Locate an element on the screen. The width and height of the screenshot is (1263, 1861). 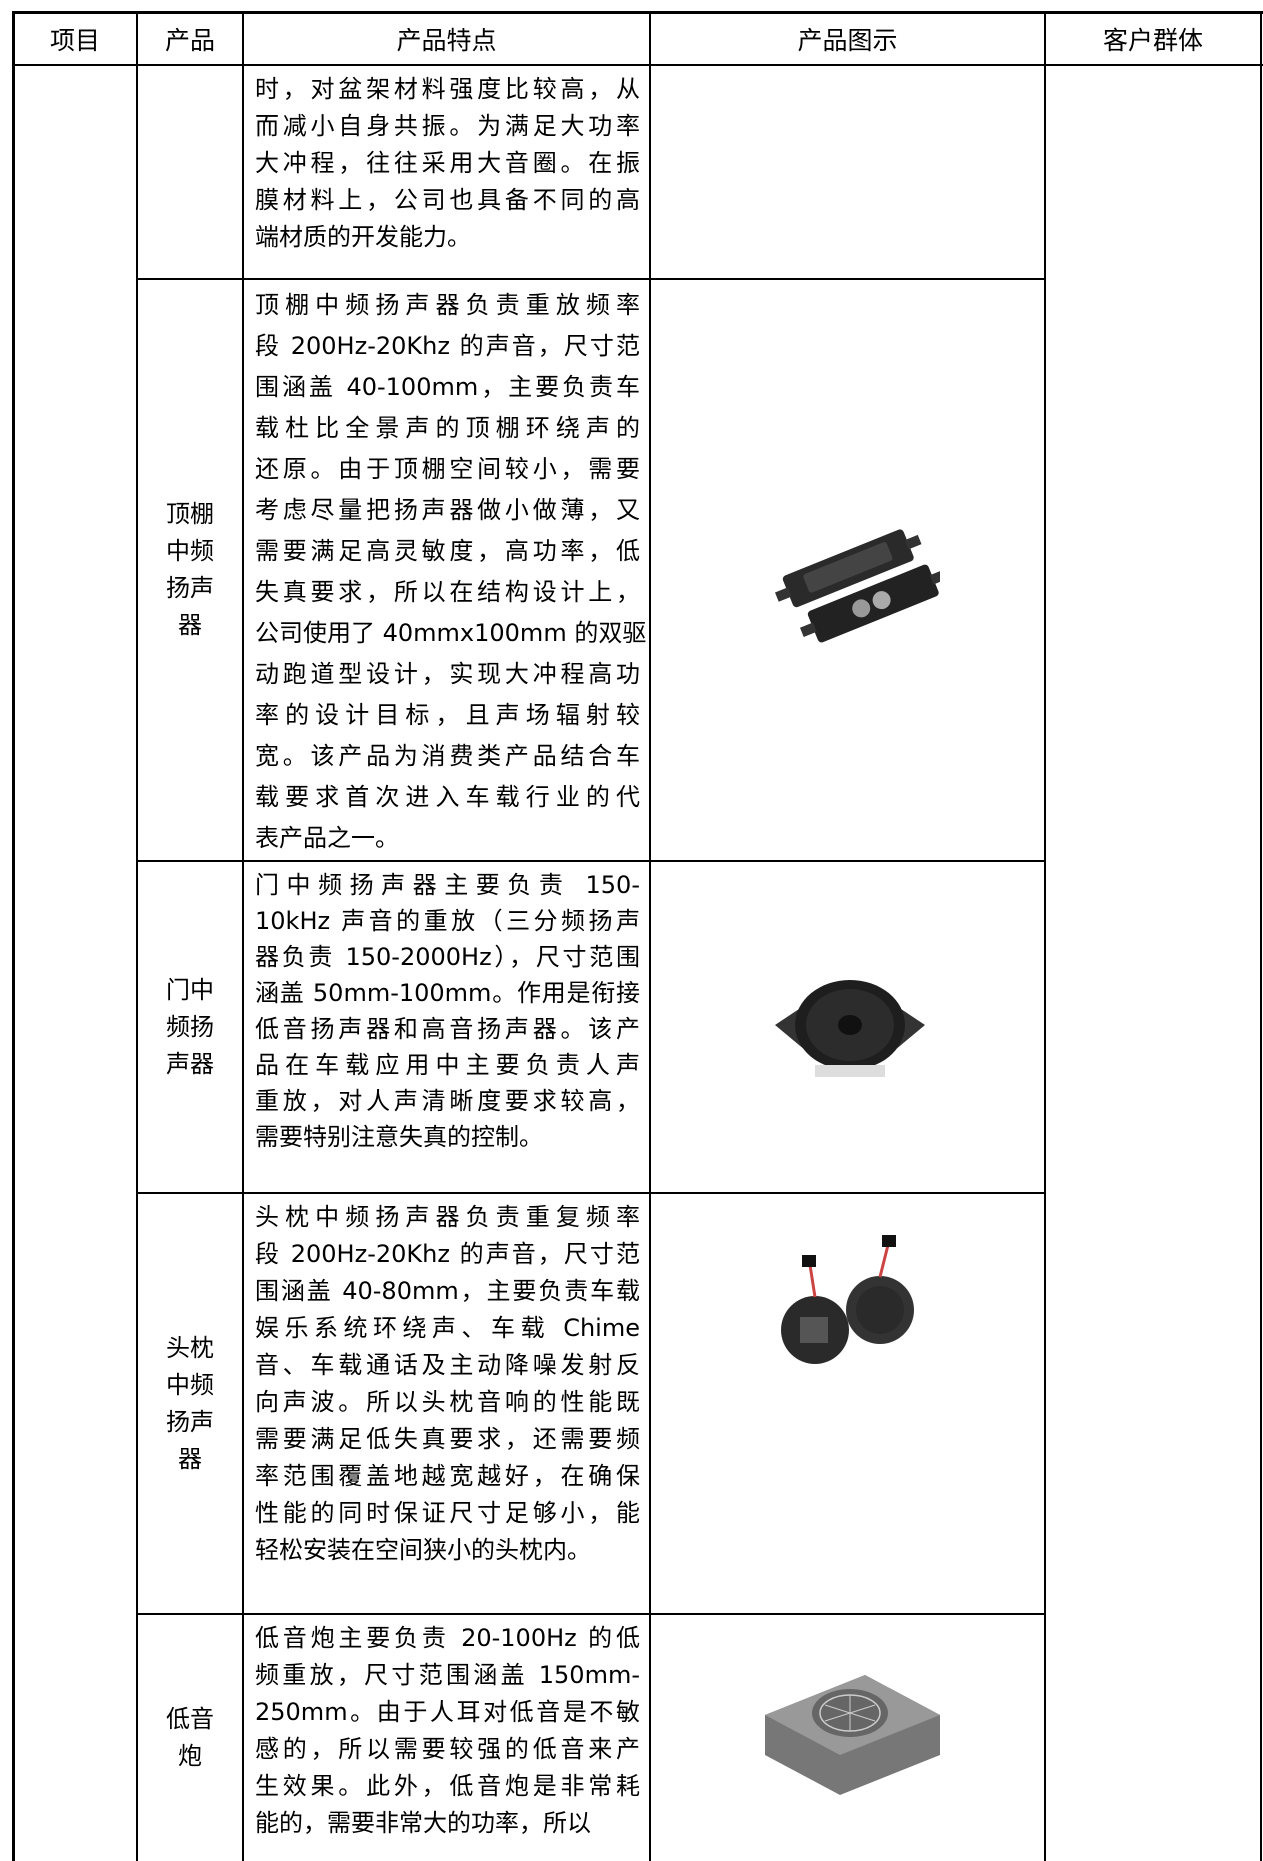
feature-line: 涵盖 50mm-100mm。作用是衔接 is located at coordinates (447, 993).